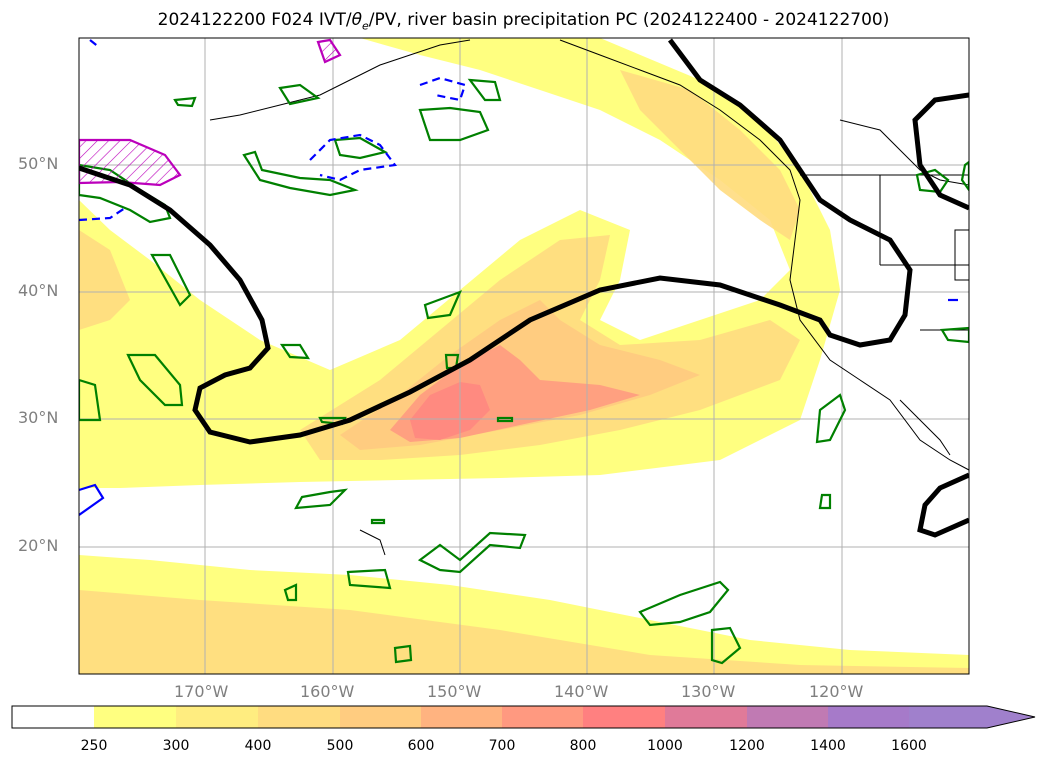 The width and height of the screenshot is (1047, 767). What do you see at coordinates (454, 691) in the screenshot?
I see `lon-label-150w: 150°W` at bounding box center [454, 691].